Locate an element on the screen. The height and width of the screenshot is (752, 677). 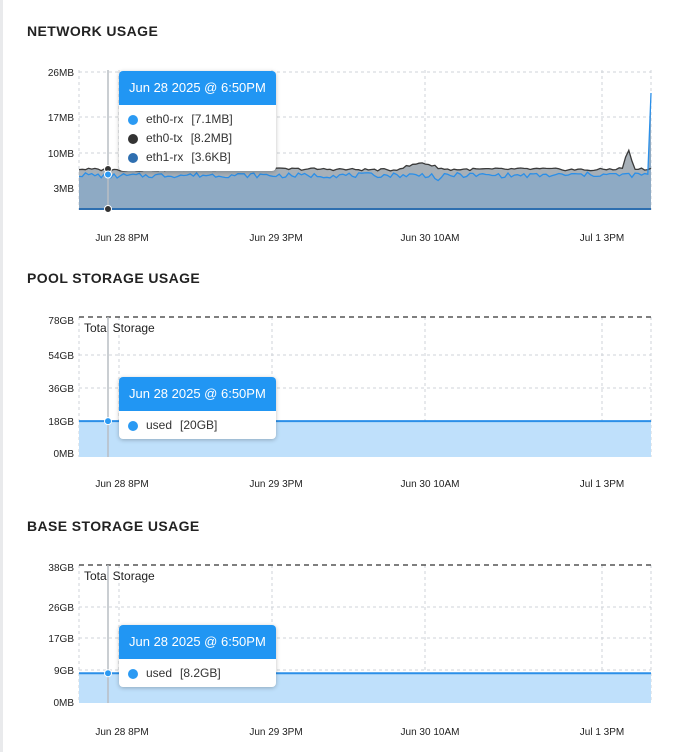
eth0-rx-line is located at coordinates (365, 137).